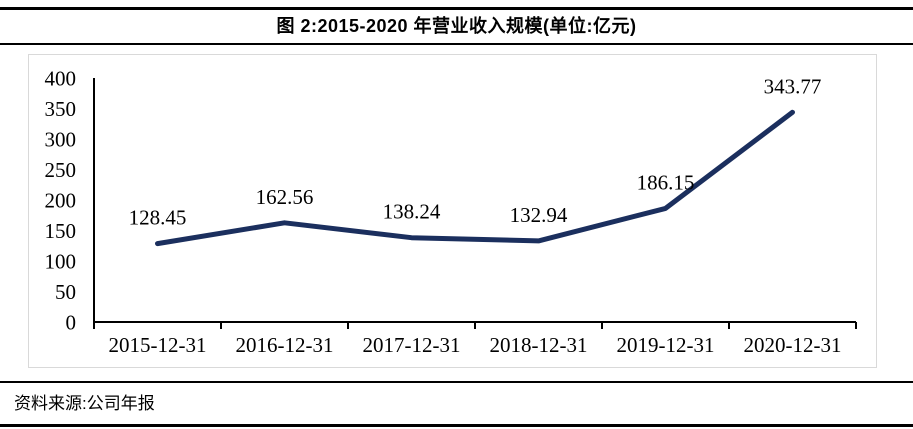 The height and width of the screenshot is (429, 913). Describe the element at coordinates (456, 425) in the screenshot. I see `bottom-rule` at that location.